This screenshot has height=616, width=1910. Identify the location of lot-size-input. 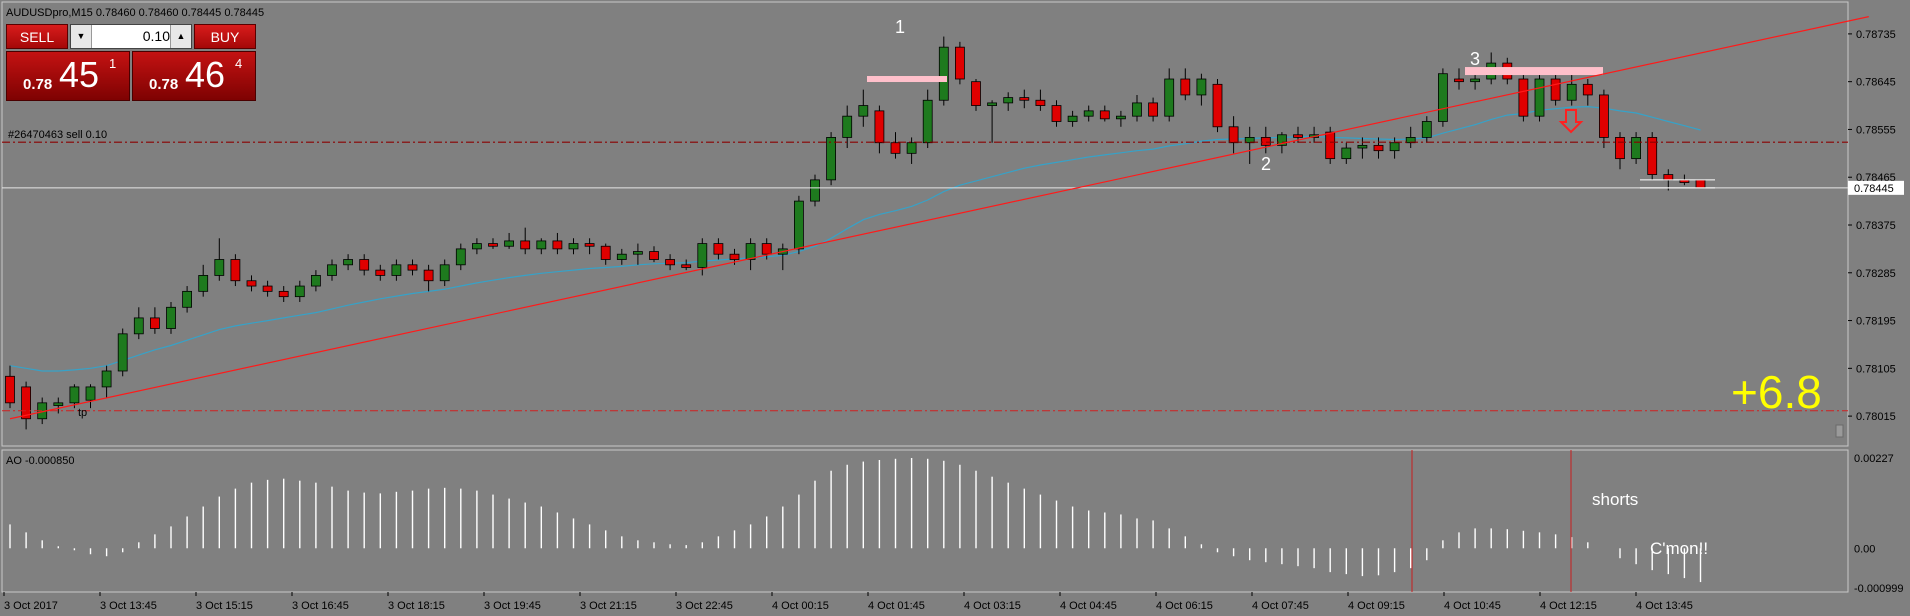
(132, 35).